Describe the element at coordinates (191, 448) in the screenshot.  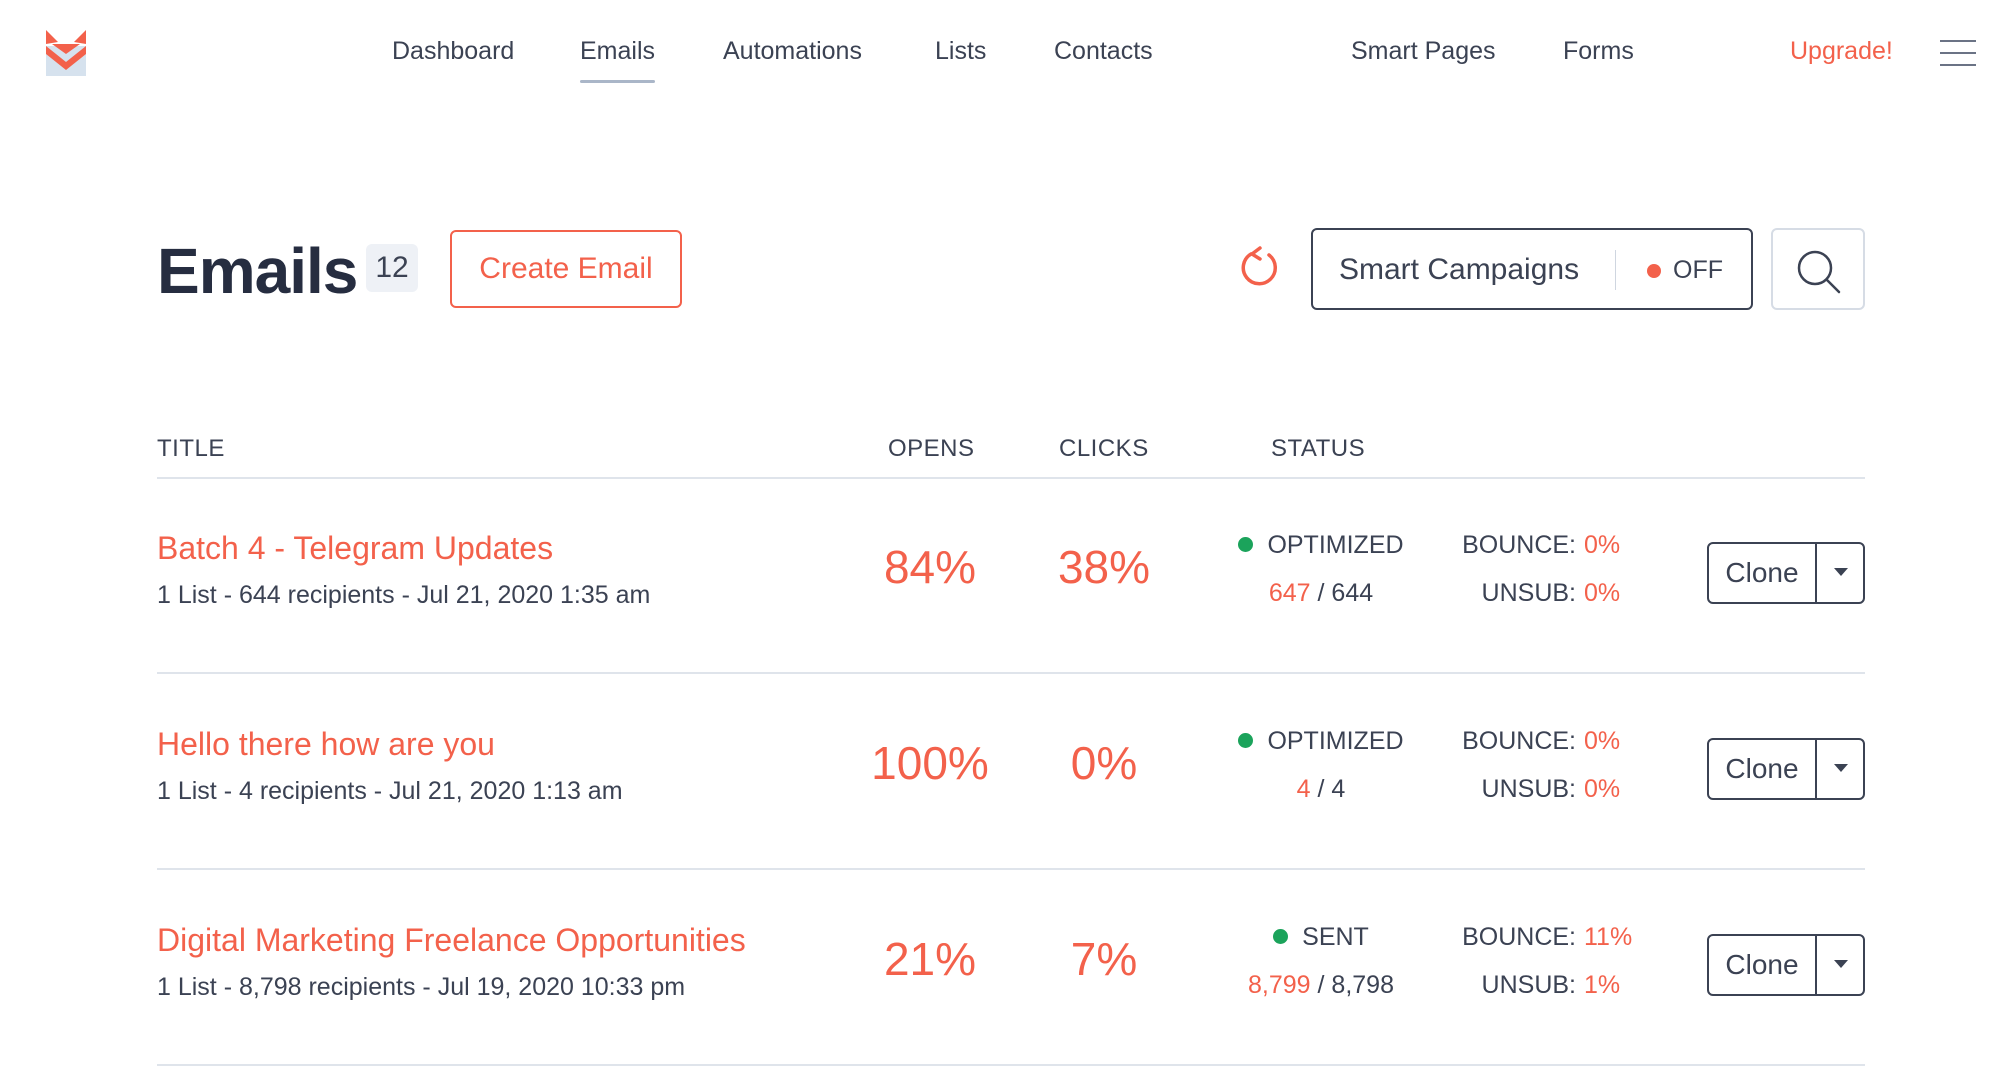
I see `column-header-title: TITLE` at that location.